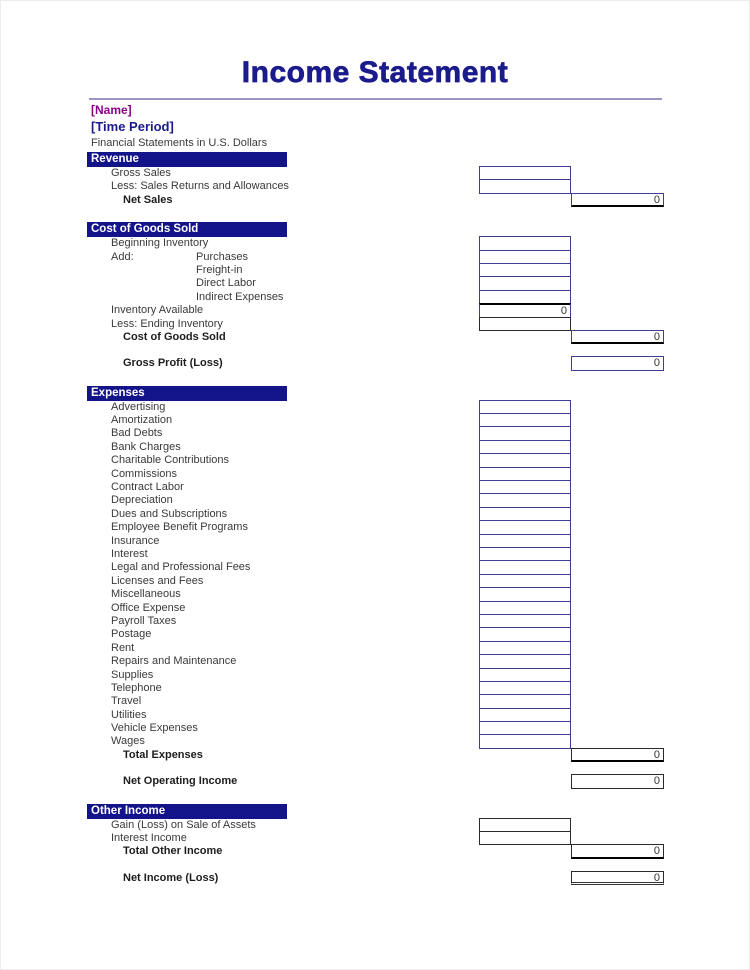 Image resolution: width=750 pixels, height=970 pixels. I want to click on row-label: Licenses and Fees, so click(157, 580).